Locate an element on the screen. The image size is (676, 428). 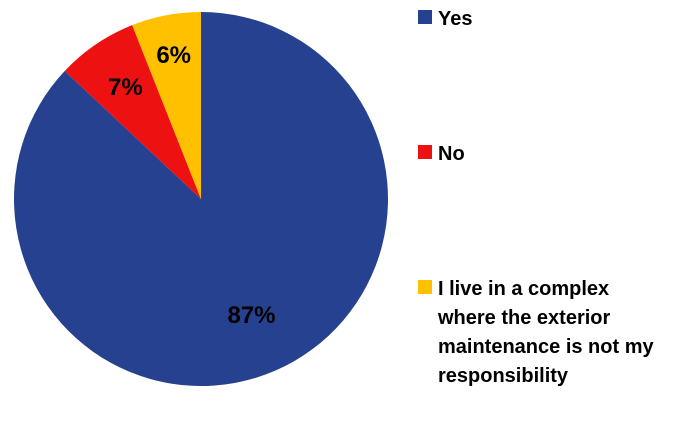
legend-item-yes: Yes is located at coordinates (544, 19).